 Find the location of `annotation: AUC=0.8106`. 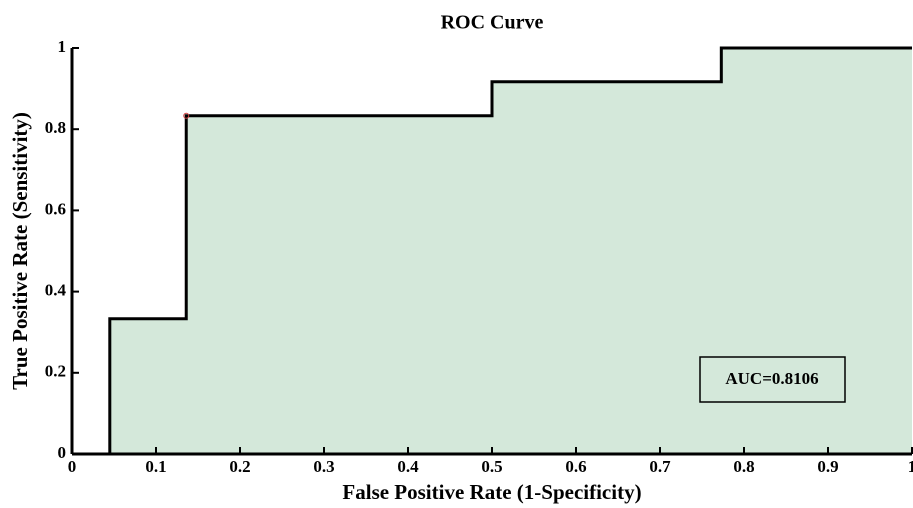

annotation: AUC=0.8106 is located at coordinates (771, 378).